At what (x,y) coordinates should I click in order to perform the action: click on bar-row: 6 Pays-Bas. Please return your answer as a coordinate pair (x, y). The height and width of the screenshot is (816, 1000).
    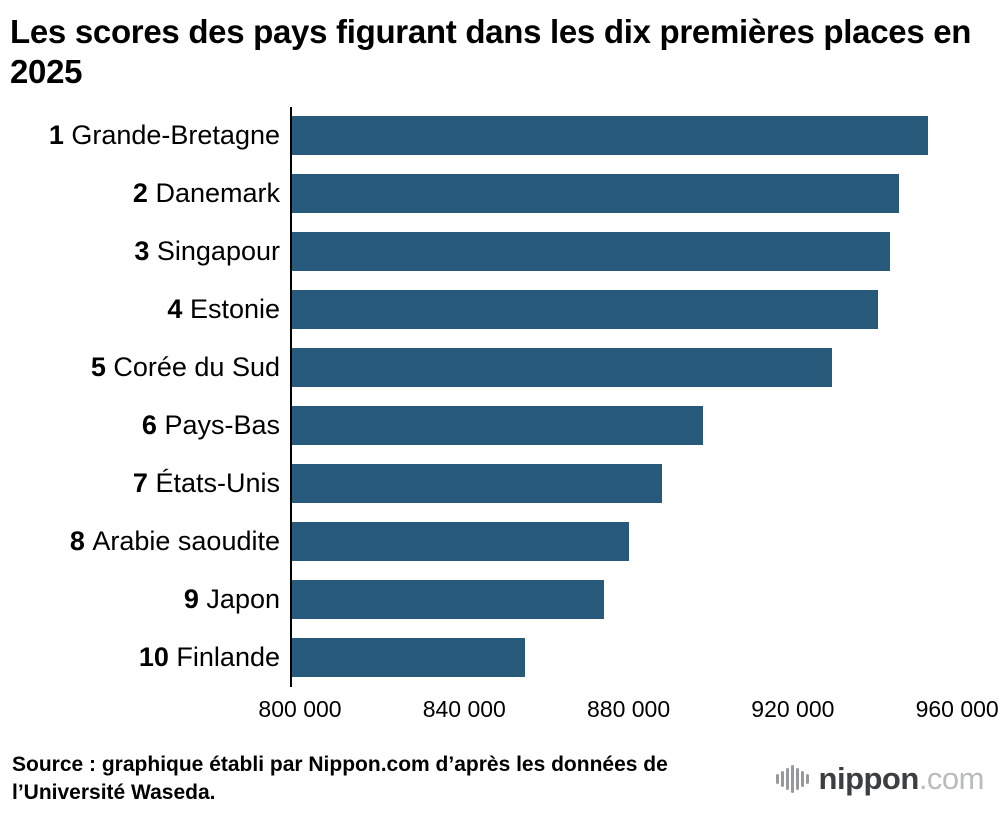
    Looking at the image, I should click on (500, 425).